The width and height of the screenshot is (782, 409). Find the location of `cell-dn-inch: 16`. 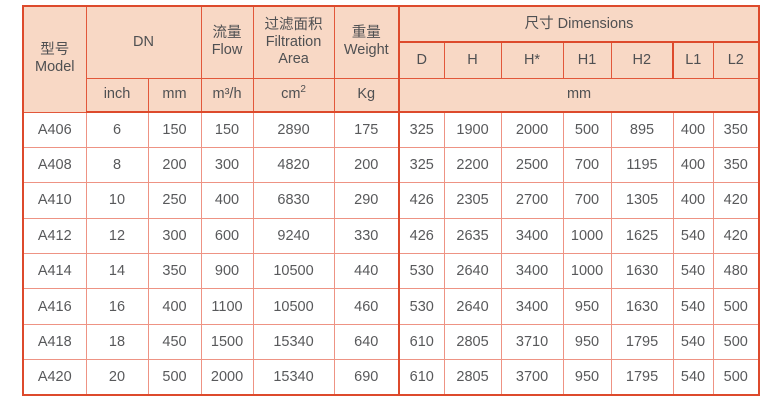

cell-dn-inch: 16 is located at coordinates (117, 306).